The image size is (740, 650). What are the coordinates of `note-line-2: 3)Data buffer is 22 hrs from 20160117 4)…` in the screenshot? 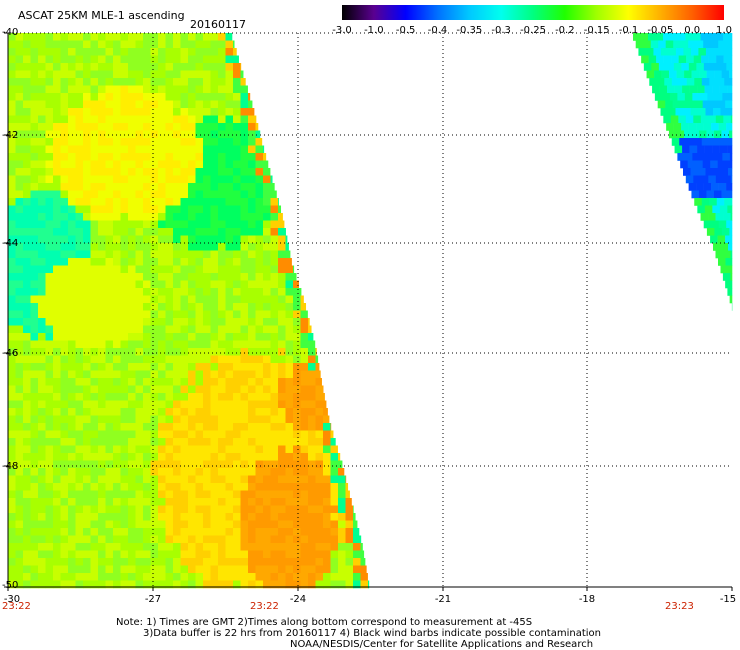 It's located at (372, 633).